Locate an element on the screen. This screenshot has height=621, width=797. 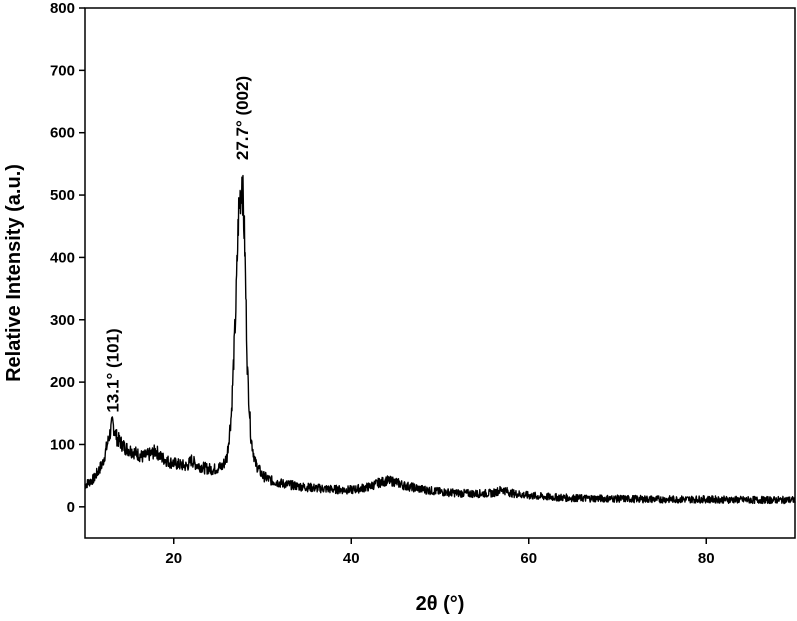
y-tick-label-3: 300 is located at coordinates (62, 320).